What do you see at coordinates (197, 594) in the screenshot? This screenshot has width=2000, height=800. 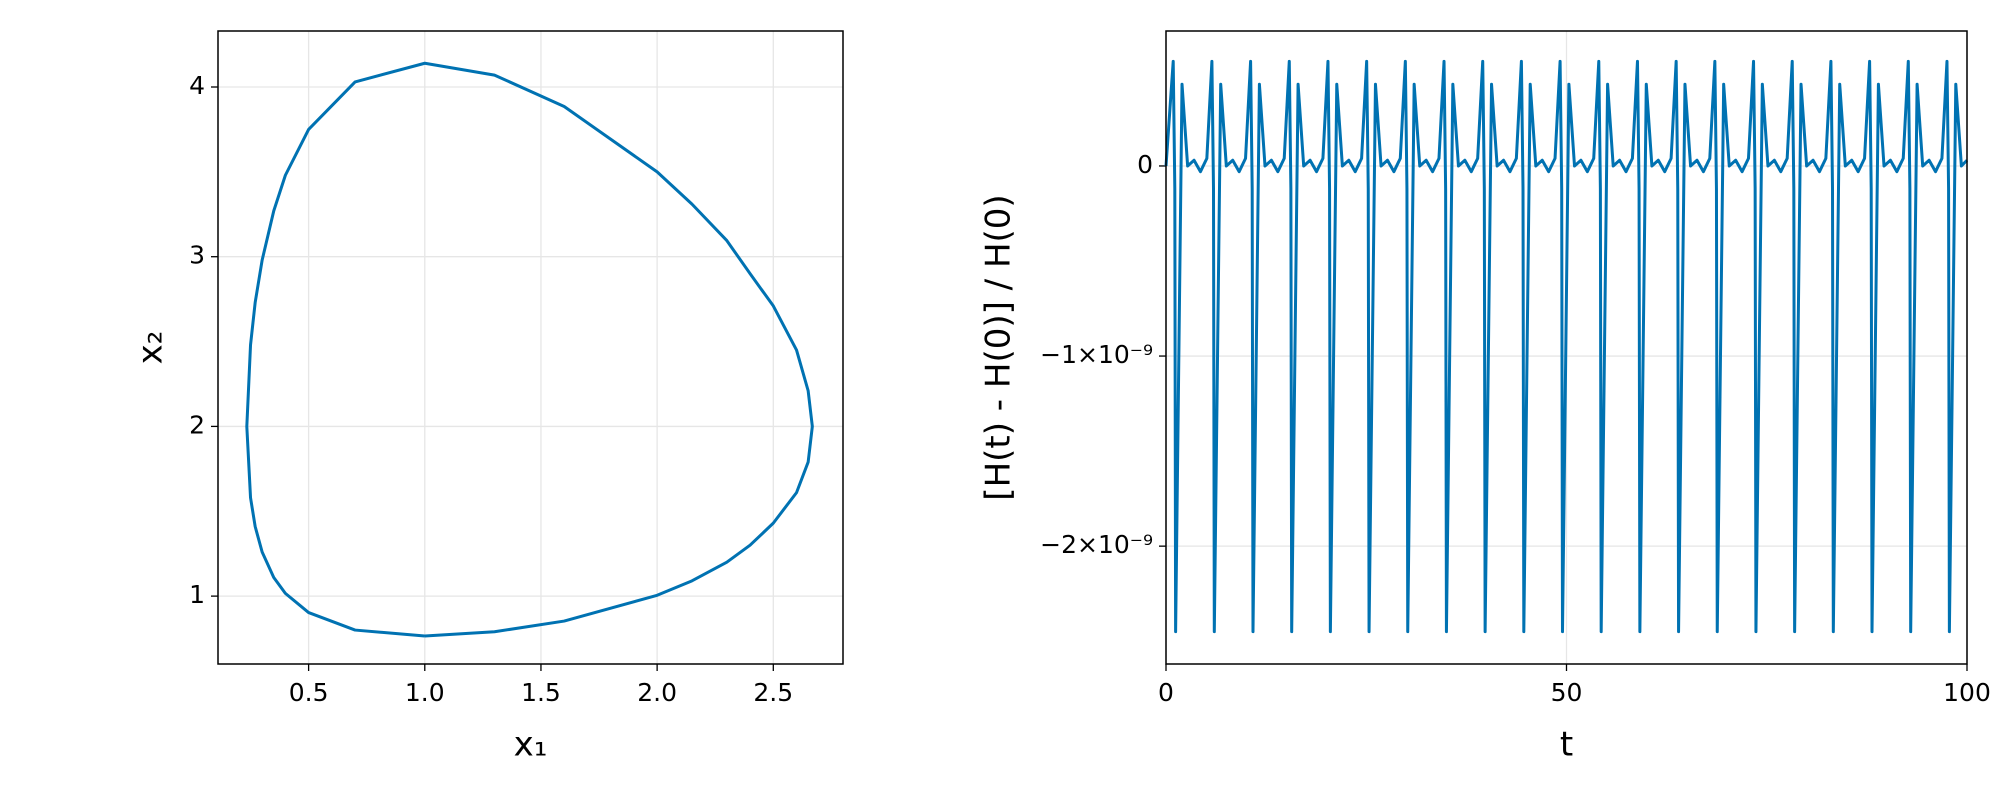 I see `y-tick-label: 1` at bounding box center [197, 594].